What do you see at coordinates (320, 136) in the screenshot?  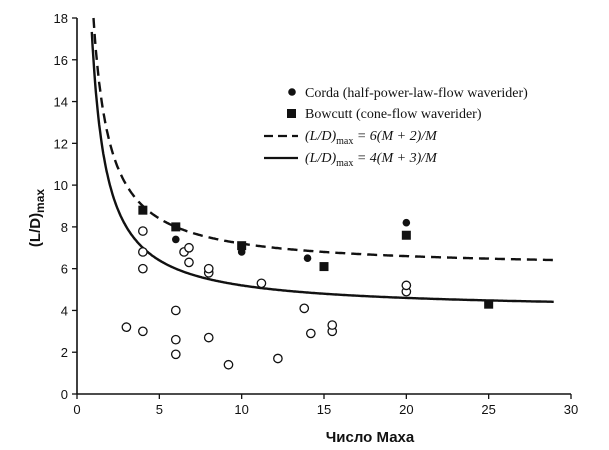 I see `legend-dashed-lhs: (L/D)` at bounding box center [320, 136].